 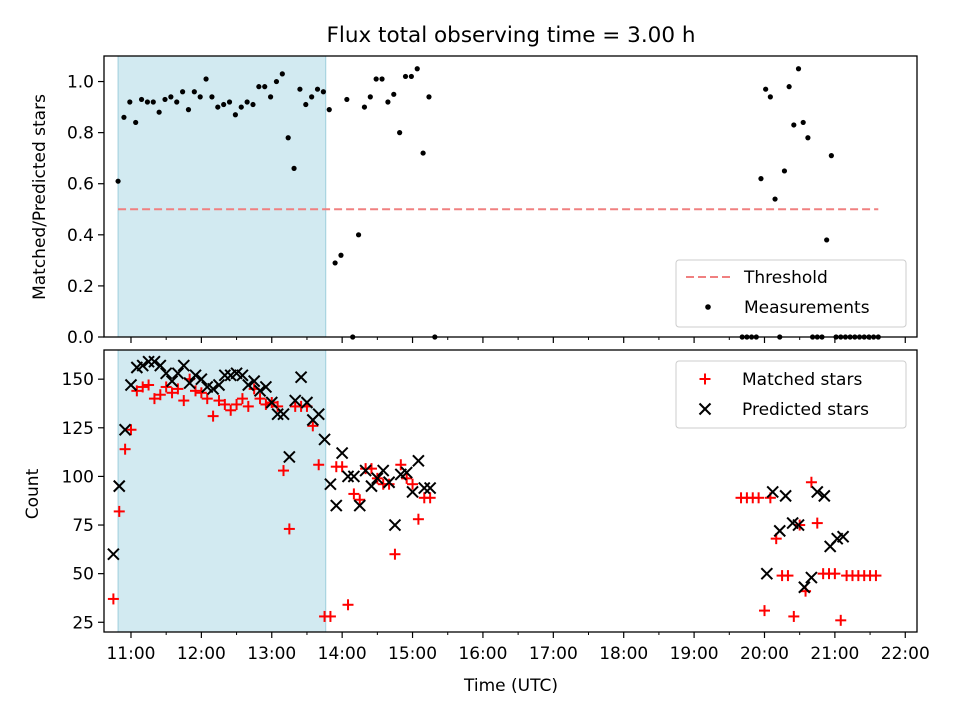 I want to click on legend-threshold-label: Threshold, so click(x=785, y=278).